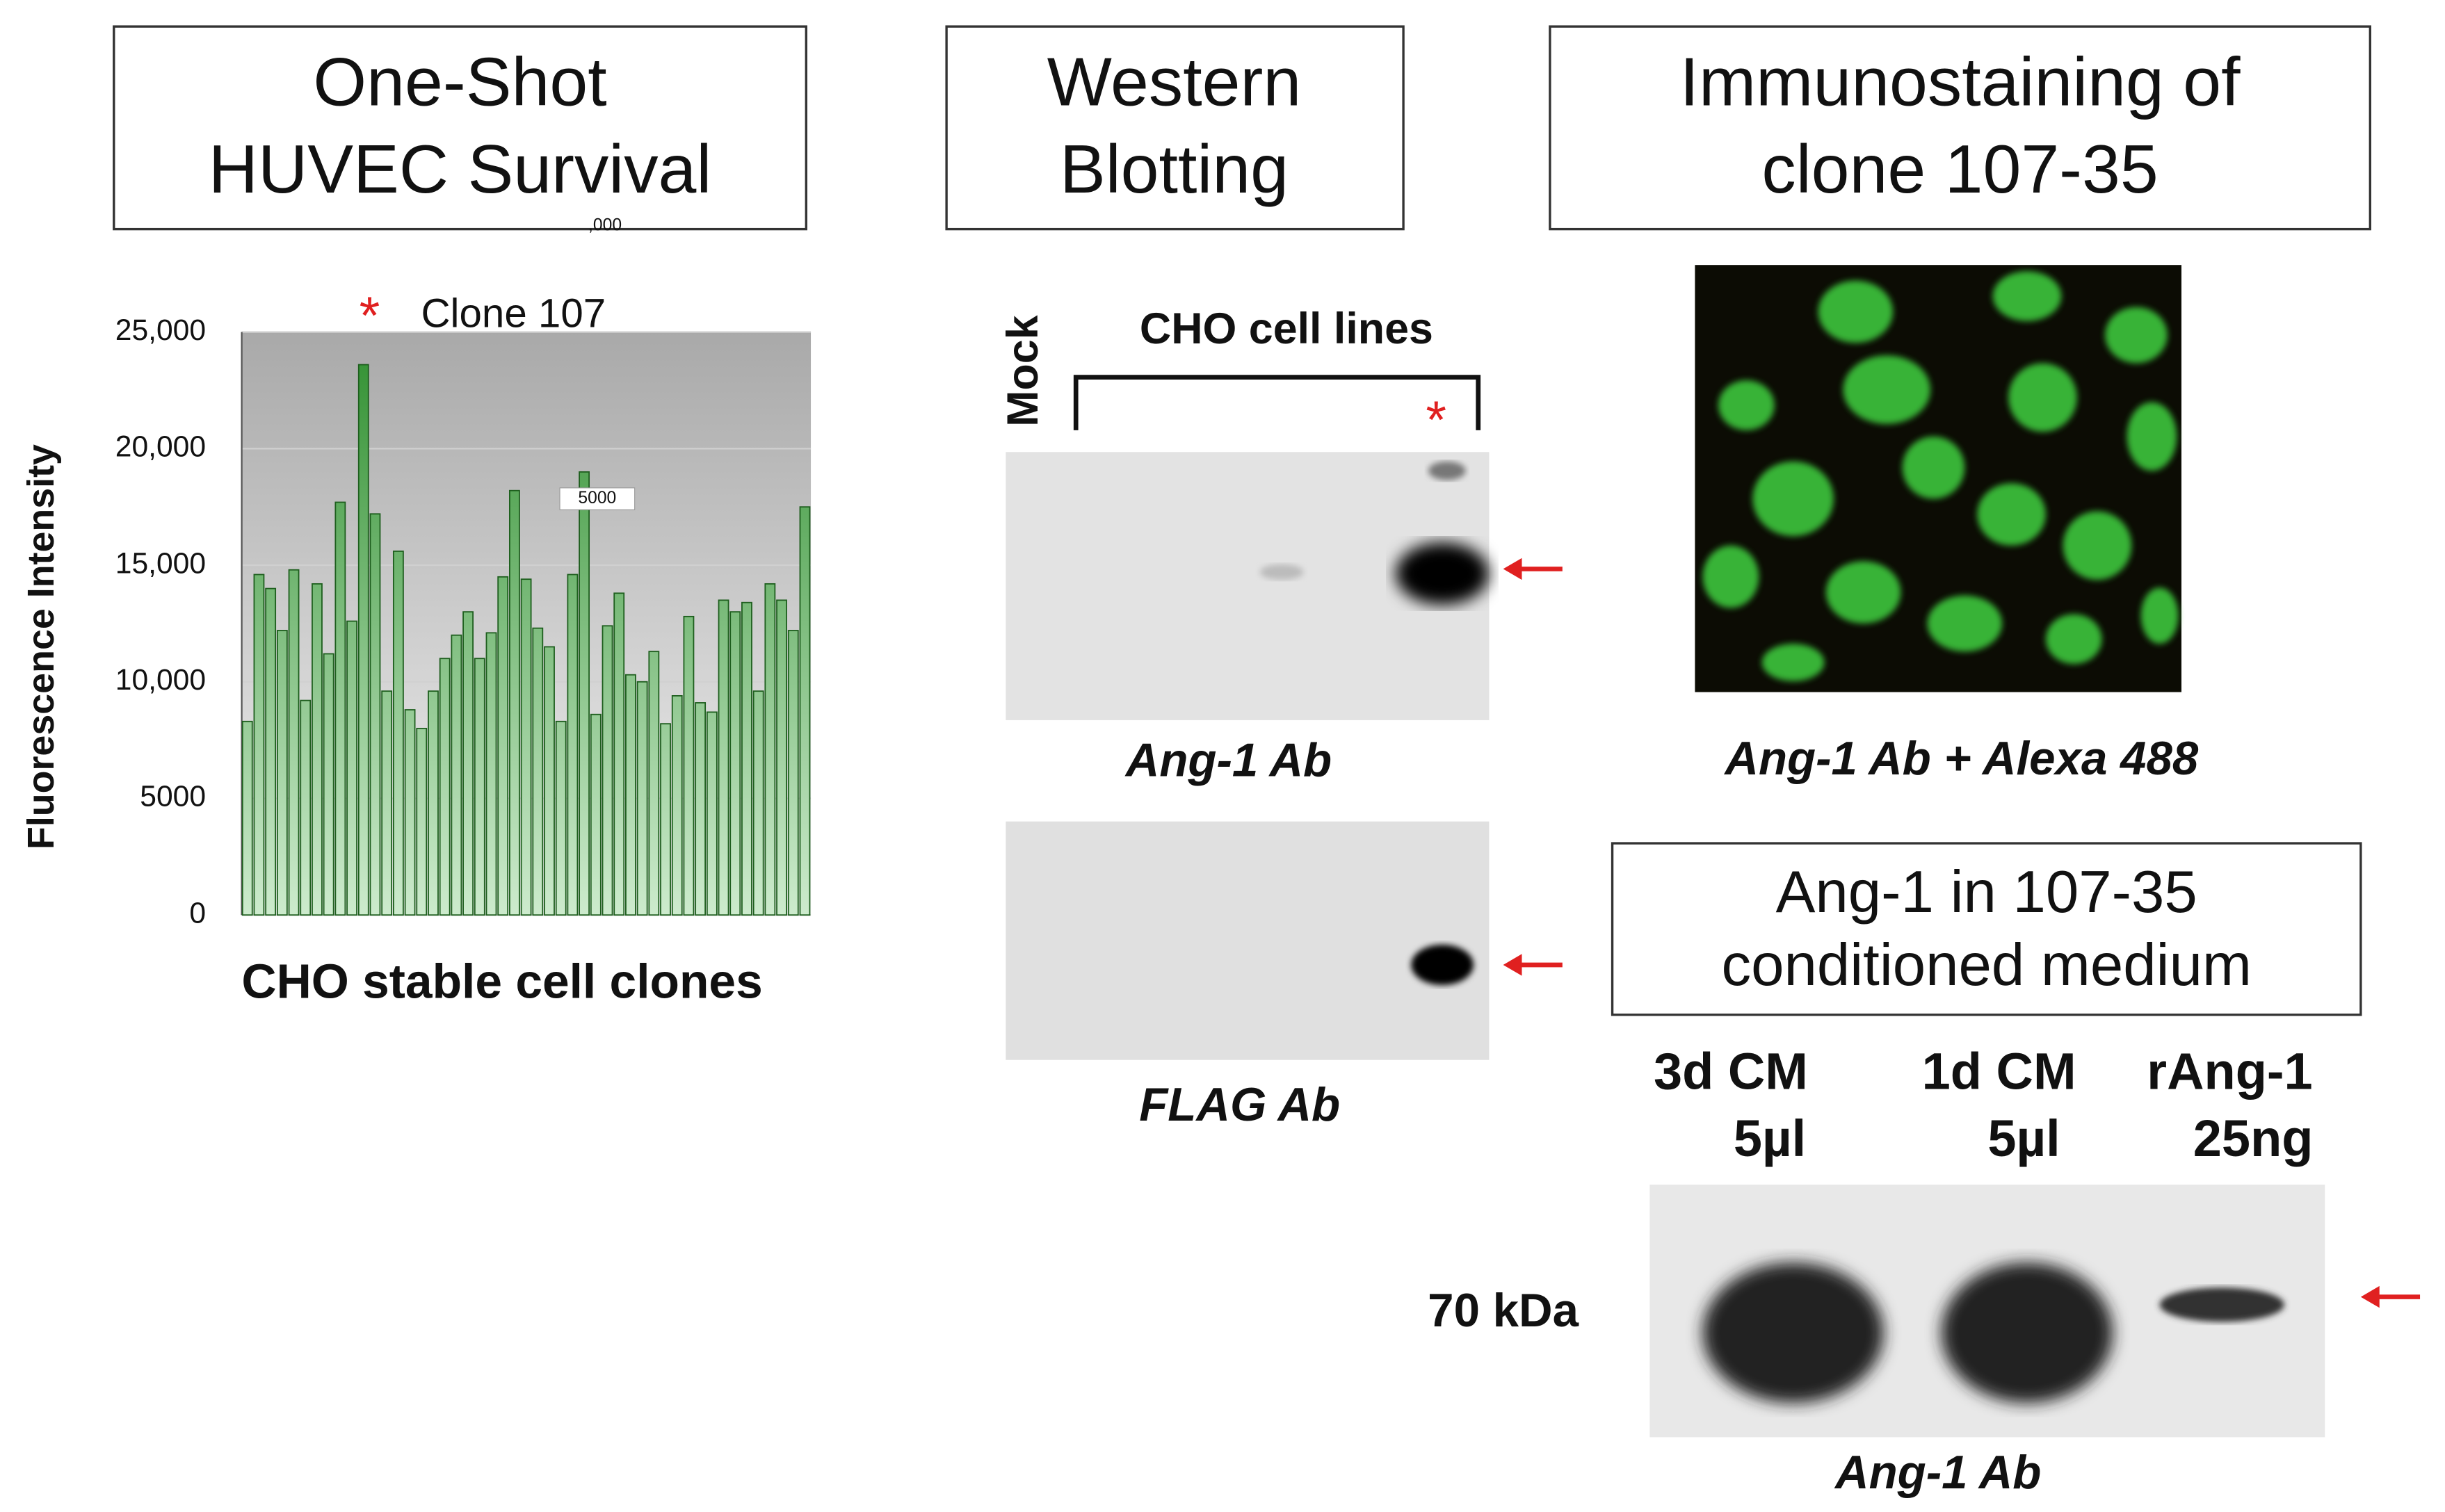 This screenshot has height=1512, width=2445. What do you see at coordinates (1286, 328) in the screenshot?
I see `lane-group-label: CHO cell lines` at bounding box center [1286, 328].